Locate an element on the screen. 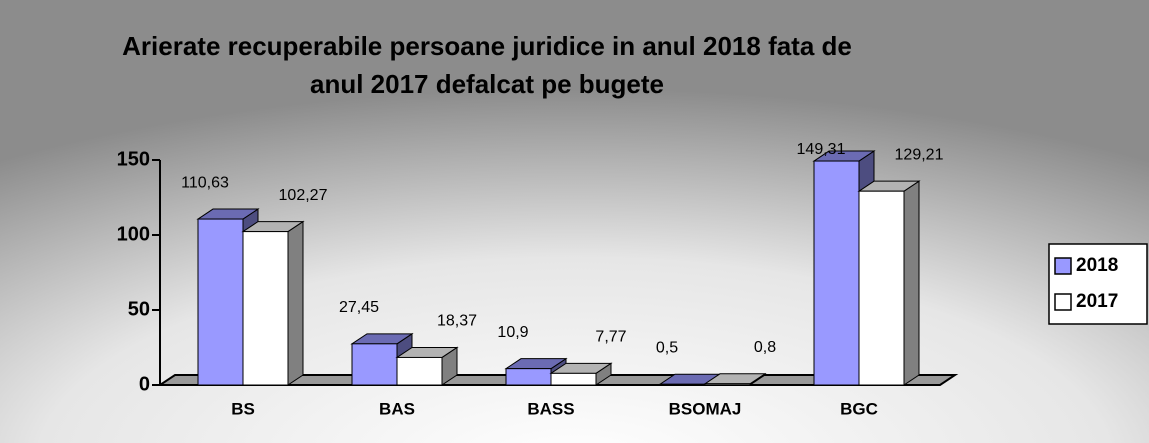 The height and width of the screenshot is (443, 1149). value-label: 129,21 is located at coordinates (919, 154).